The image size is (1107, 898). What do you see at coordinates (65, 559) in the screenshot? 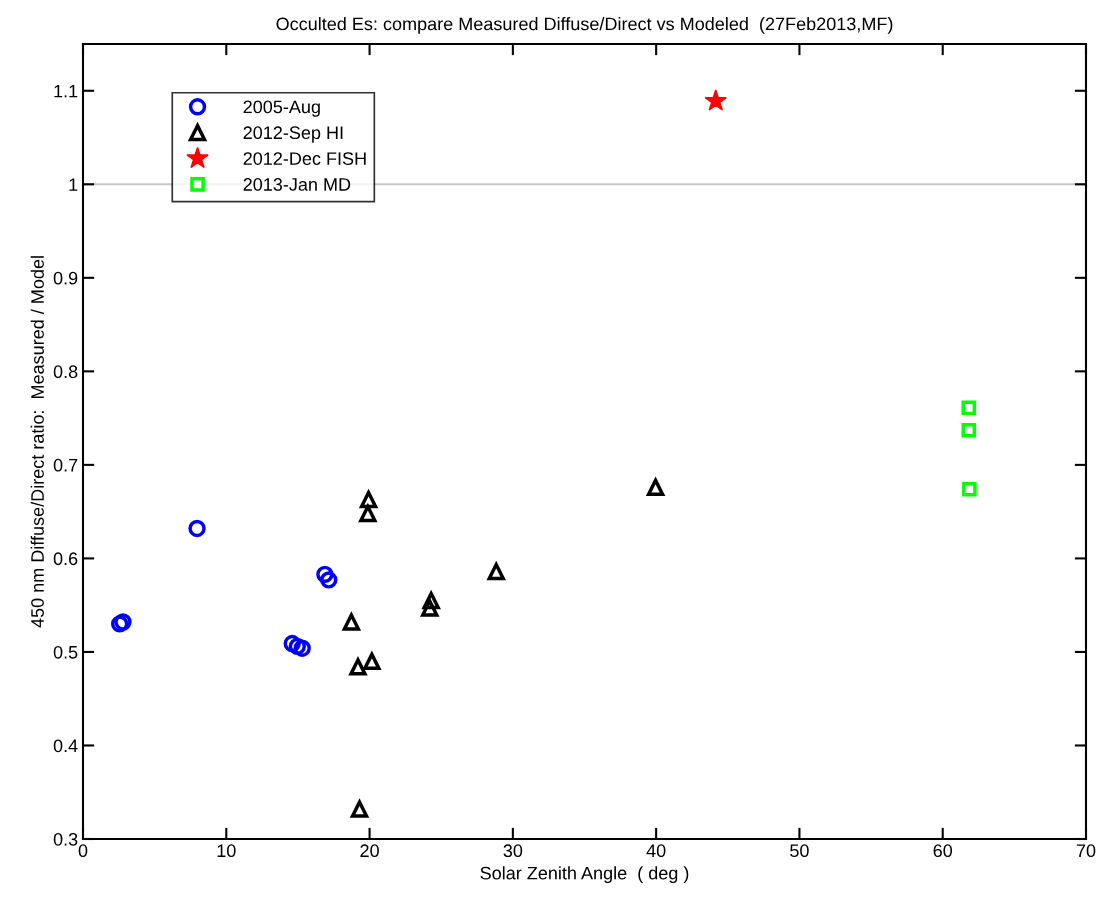
I see `y-tick-label: 0.6` at bounding box center [65, 559].